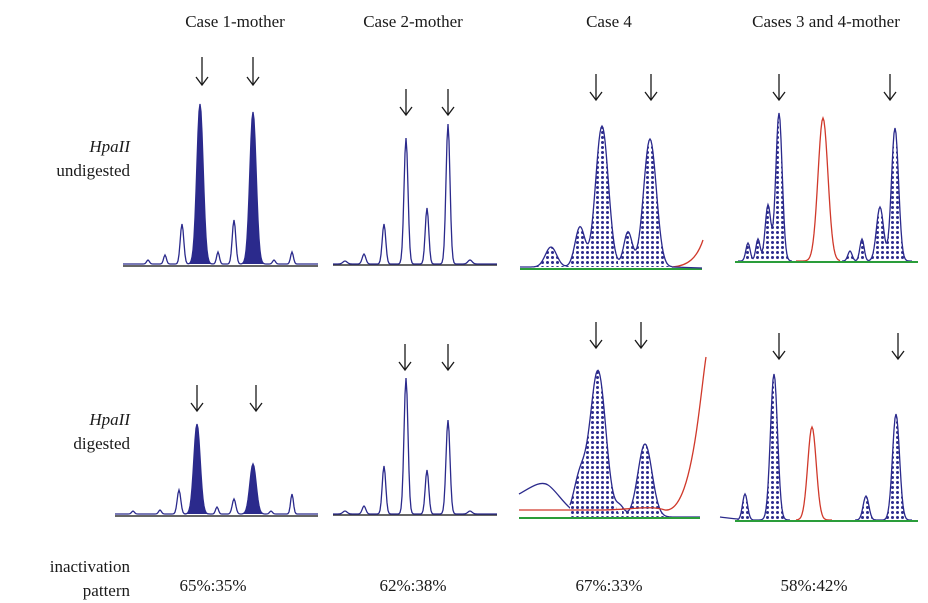 This screenshot has width=928, height=603. What do you see at coordinates (405, 358) in the screenshot?
I see `arrow-p6-digested-a` at bounding box center [405, 358].